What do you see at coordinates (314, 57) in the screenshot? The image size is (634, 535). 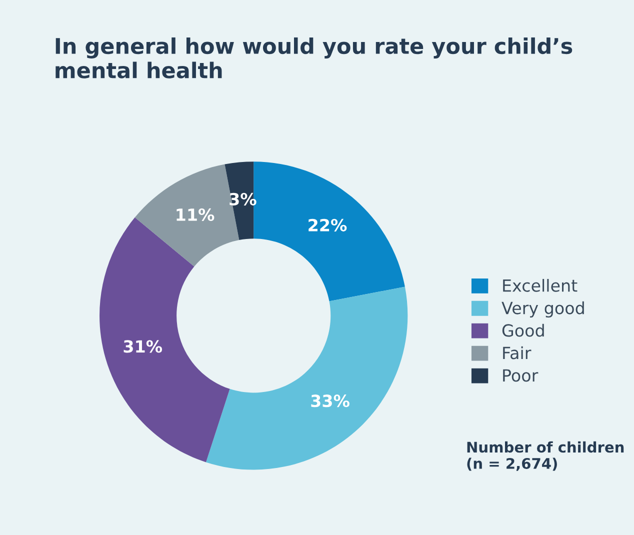 I see `chart-title: In general how would you rate your child’s mental health` at bounding box center [314, 57].